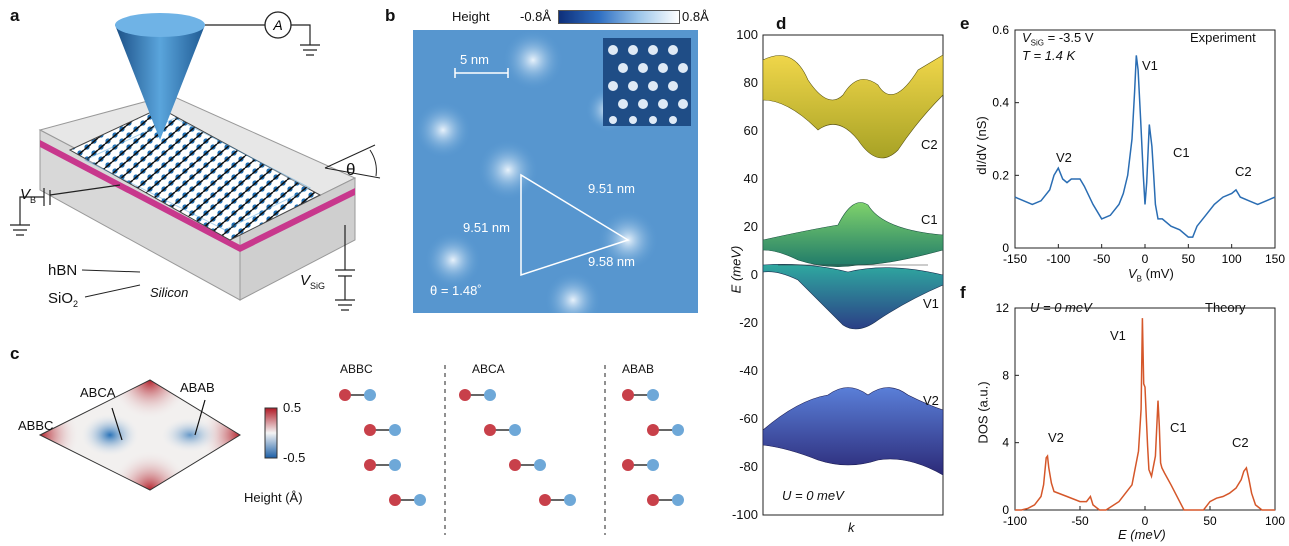 This screenshot has width=1289, height=546. Describe the element at coordinates (983, 412) in the screenshot. I see `f-ylabel: DOS (a.u.)` at that location.